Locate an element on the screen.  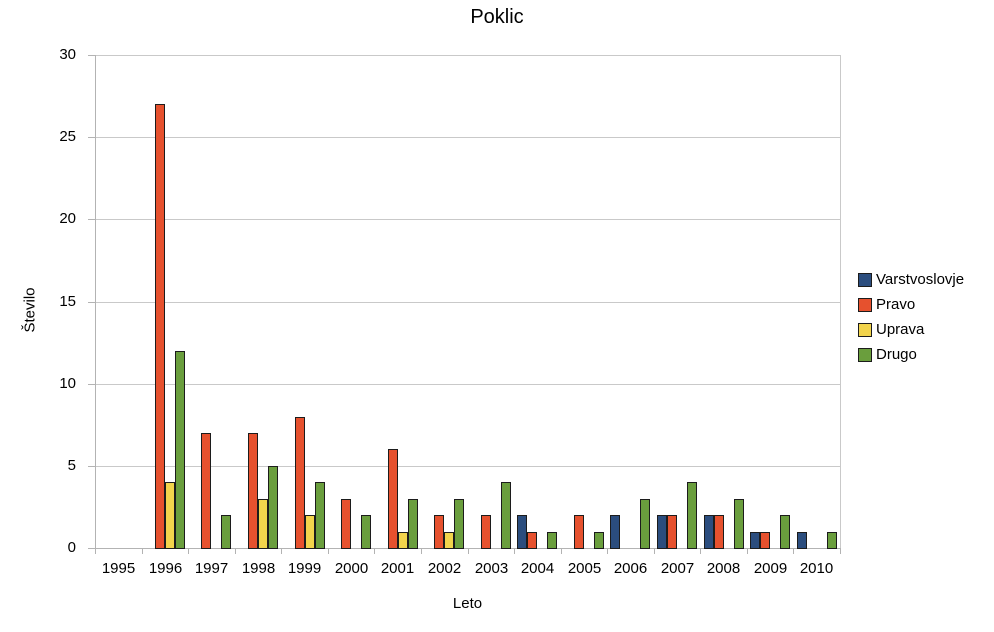
bar-uprava-1999 is located at coordinates (310, 532).